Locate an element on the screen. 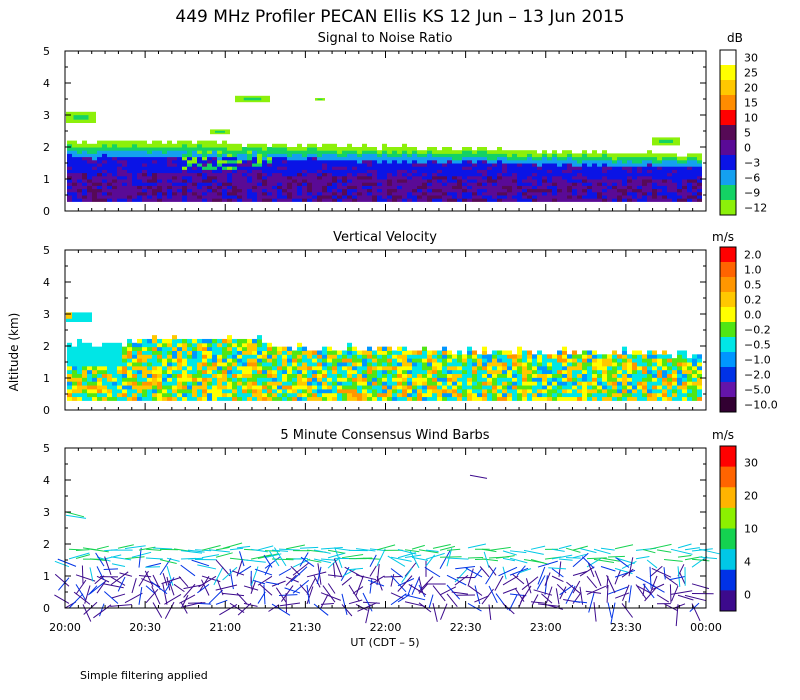 The width and height of the screenshot is (800, 700). colorbar-label: −6 is located at coordinates (752, 178).